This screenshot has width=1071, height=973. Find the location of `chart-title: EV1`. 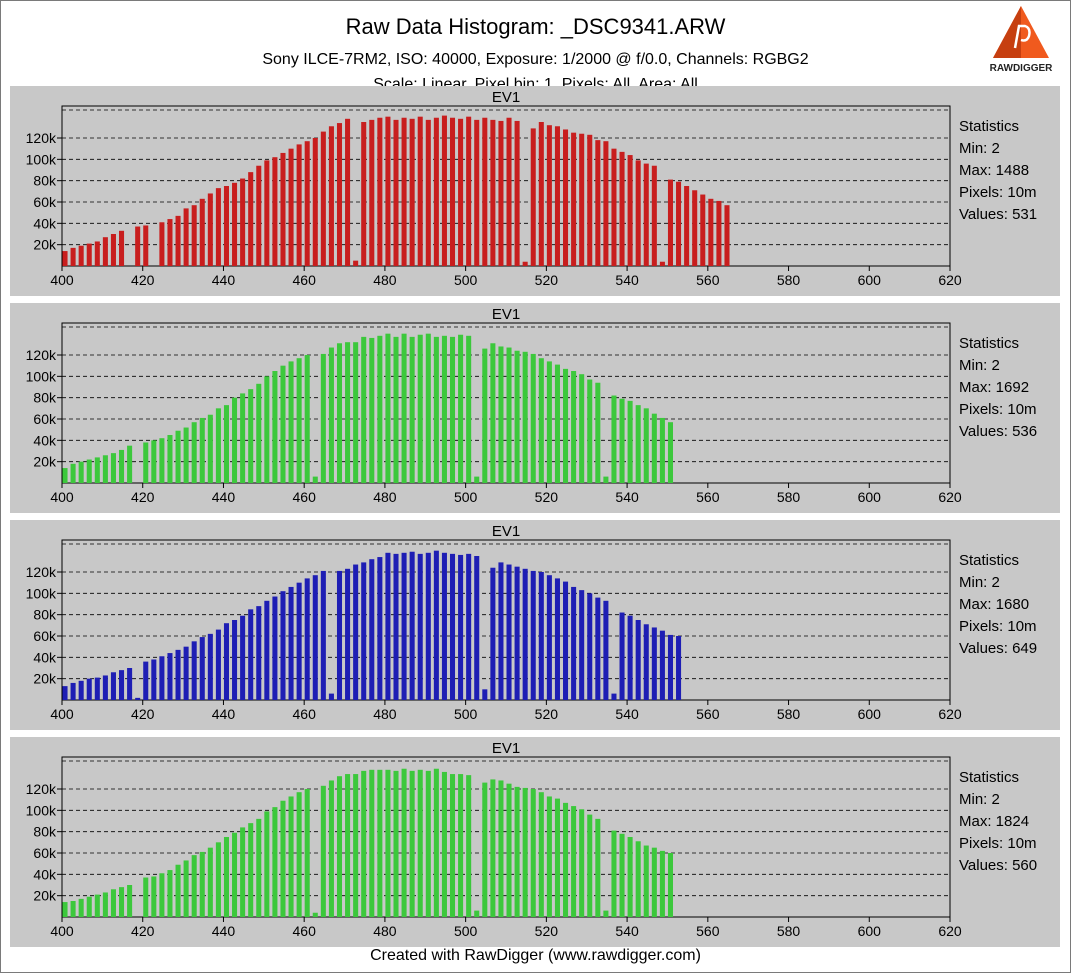

chart-title: EV1 is located at coordinates (506, 314).